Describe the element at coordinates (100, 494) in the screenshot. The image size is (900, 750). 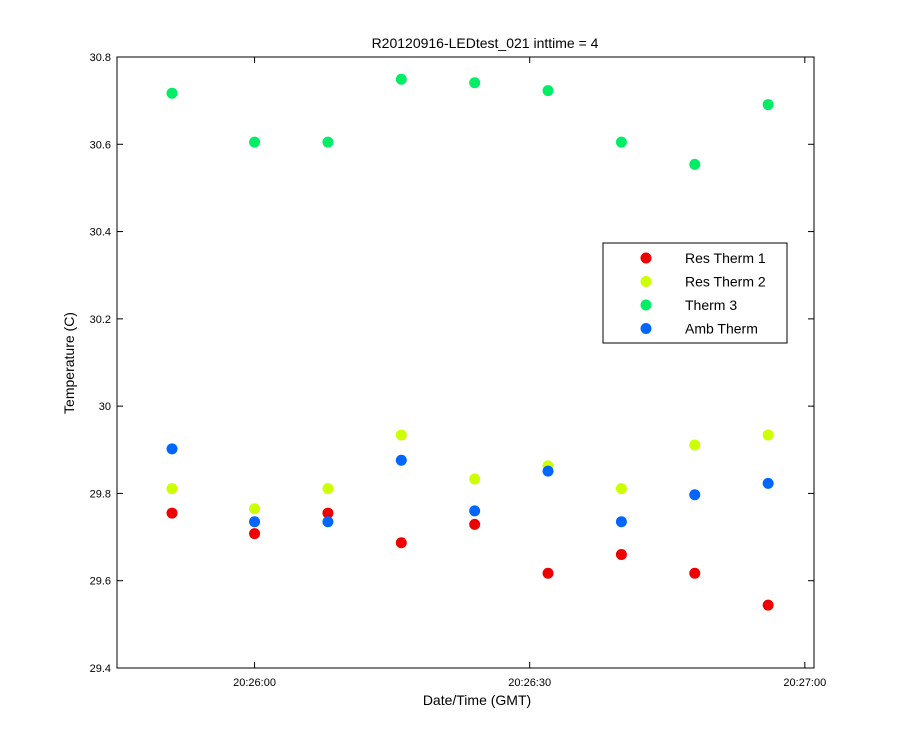
I see `y-tick-label: 29.8` at that location.